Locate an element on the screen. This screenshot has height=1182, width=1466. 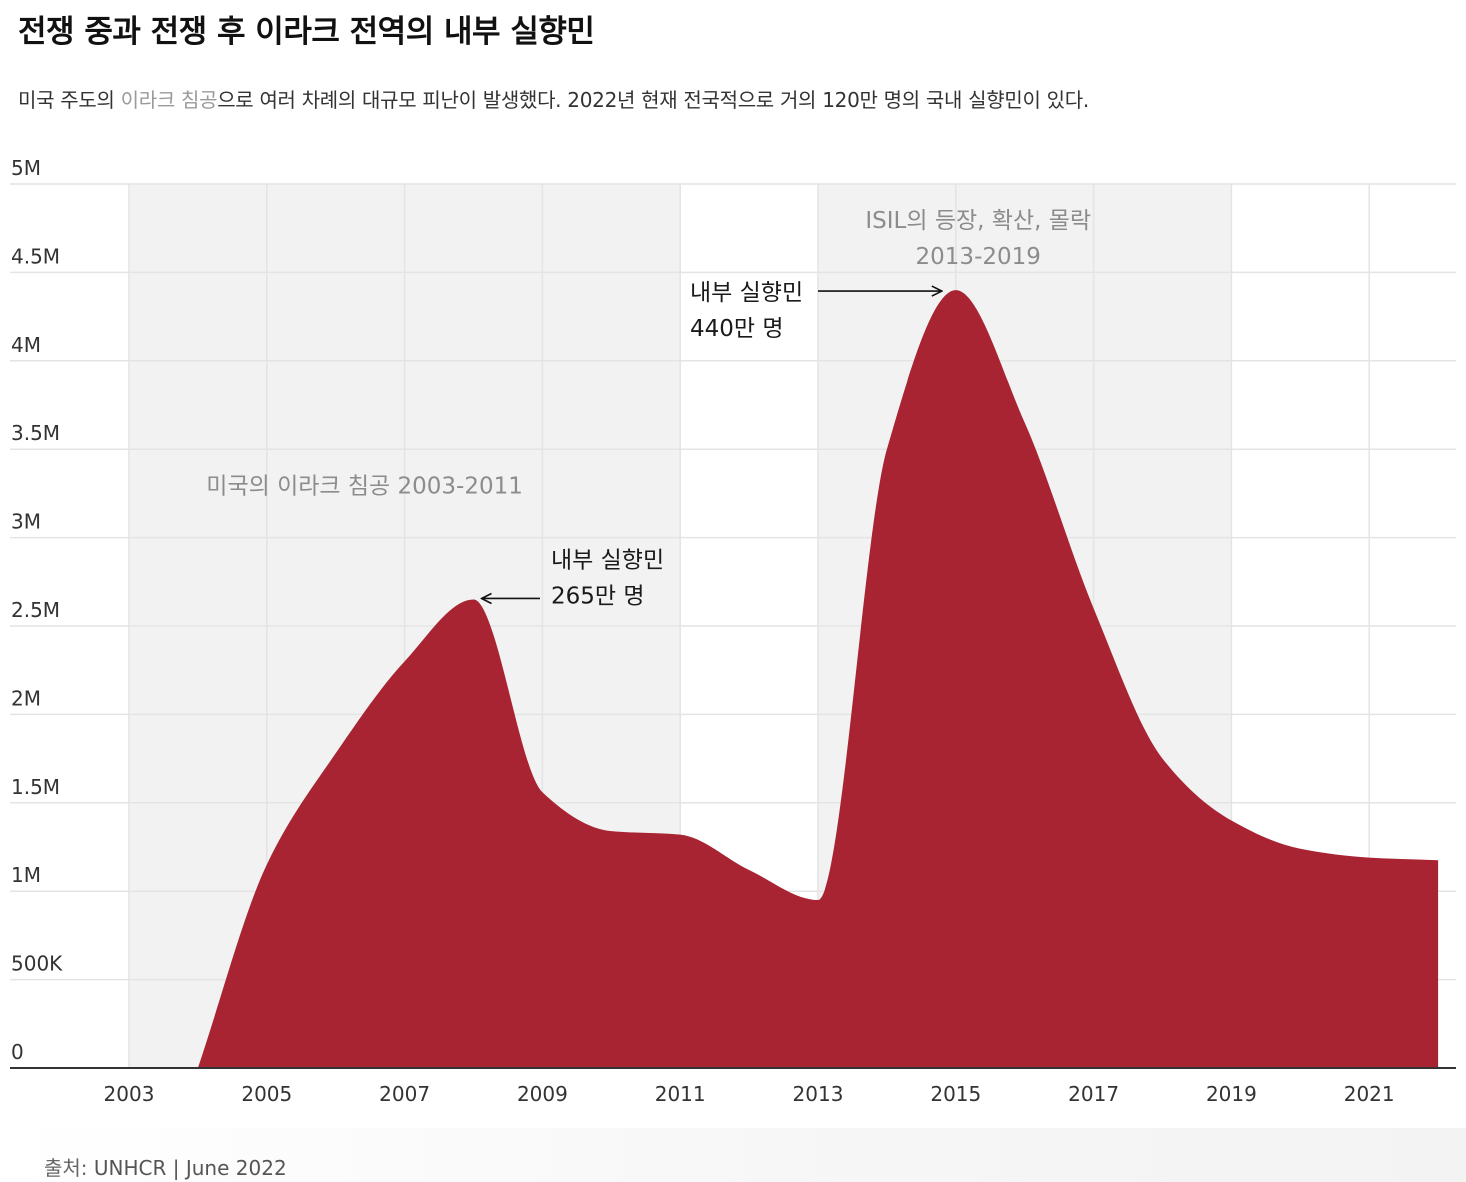
source-value: UNHCR | June 2022 is located at coordinates (190, 1168).